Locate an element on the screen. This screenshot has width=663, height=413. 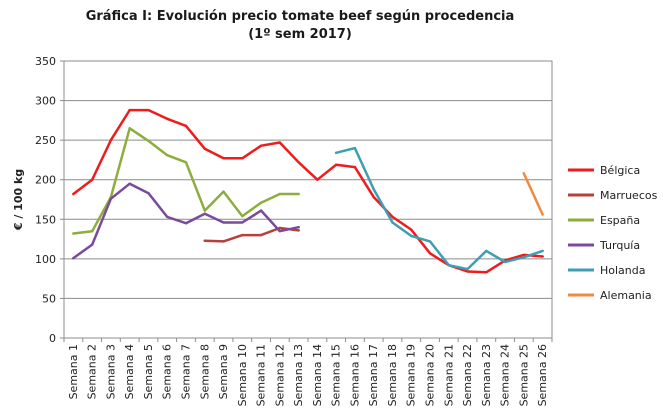
y-tick-label: 300 is located at coordinates (45, 101).